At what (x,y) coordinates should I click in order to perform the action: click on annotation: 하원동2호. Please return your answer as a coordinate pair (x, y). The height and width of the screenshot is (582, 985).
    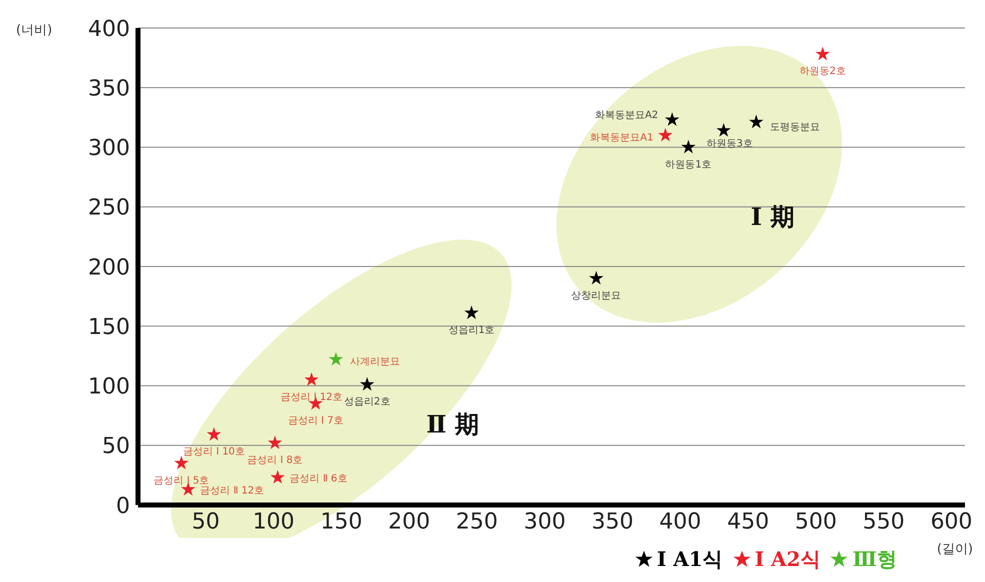
    Looking at the image, I should click on (822, 72).